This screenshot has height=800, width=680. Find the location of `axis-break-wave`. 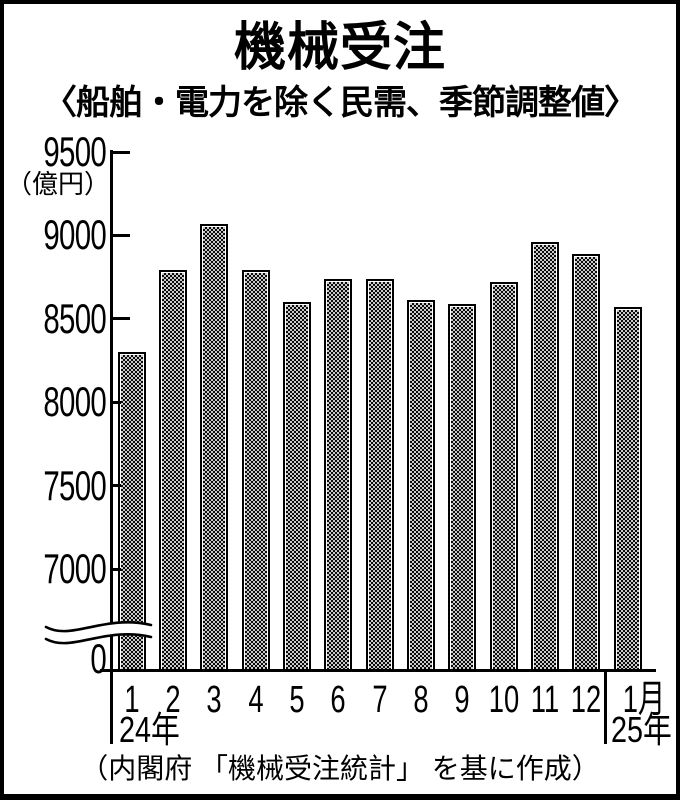

axis-break-wave is located at coordinates (98, 632).